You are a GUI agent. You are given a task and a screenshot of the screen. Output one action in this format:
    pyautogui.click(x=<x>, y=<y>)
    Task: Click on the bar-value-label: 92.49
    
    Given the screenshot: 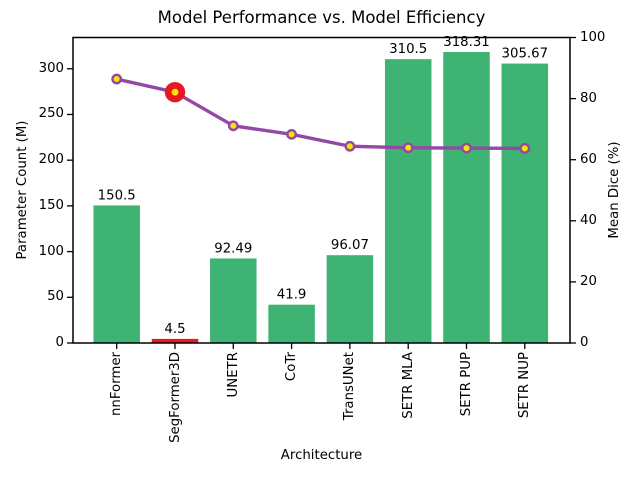 What is the action you would take?
    pyautogui.click(x=233, y=248)
    